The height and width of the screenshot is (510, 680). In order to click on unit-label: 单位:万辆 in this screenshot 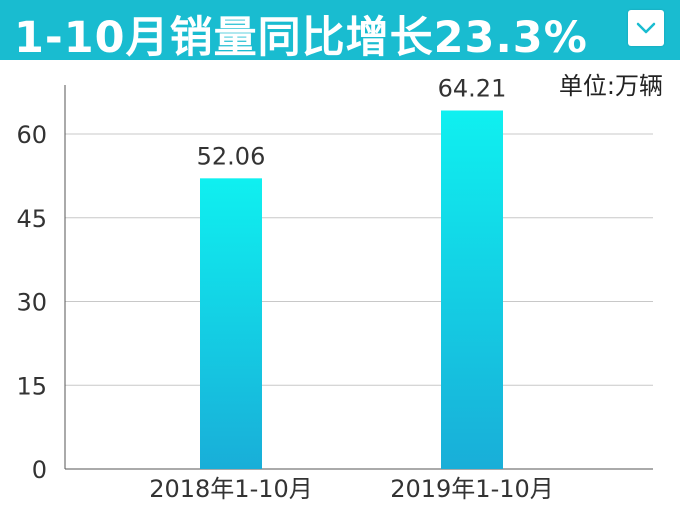, I will do `click(610, 86)`.